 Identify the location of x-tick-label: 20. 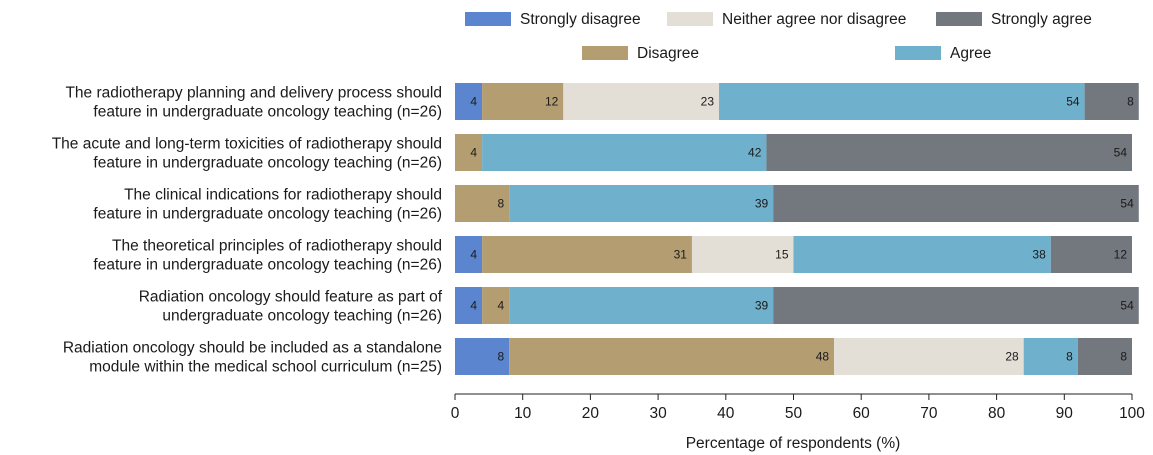
(591, 413).